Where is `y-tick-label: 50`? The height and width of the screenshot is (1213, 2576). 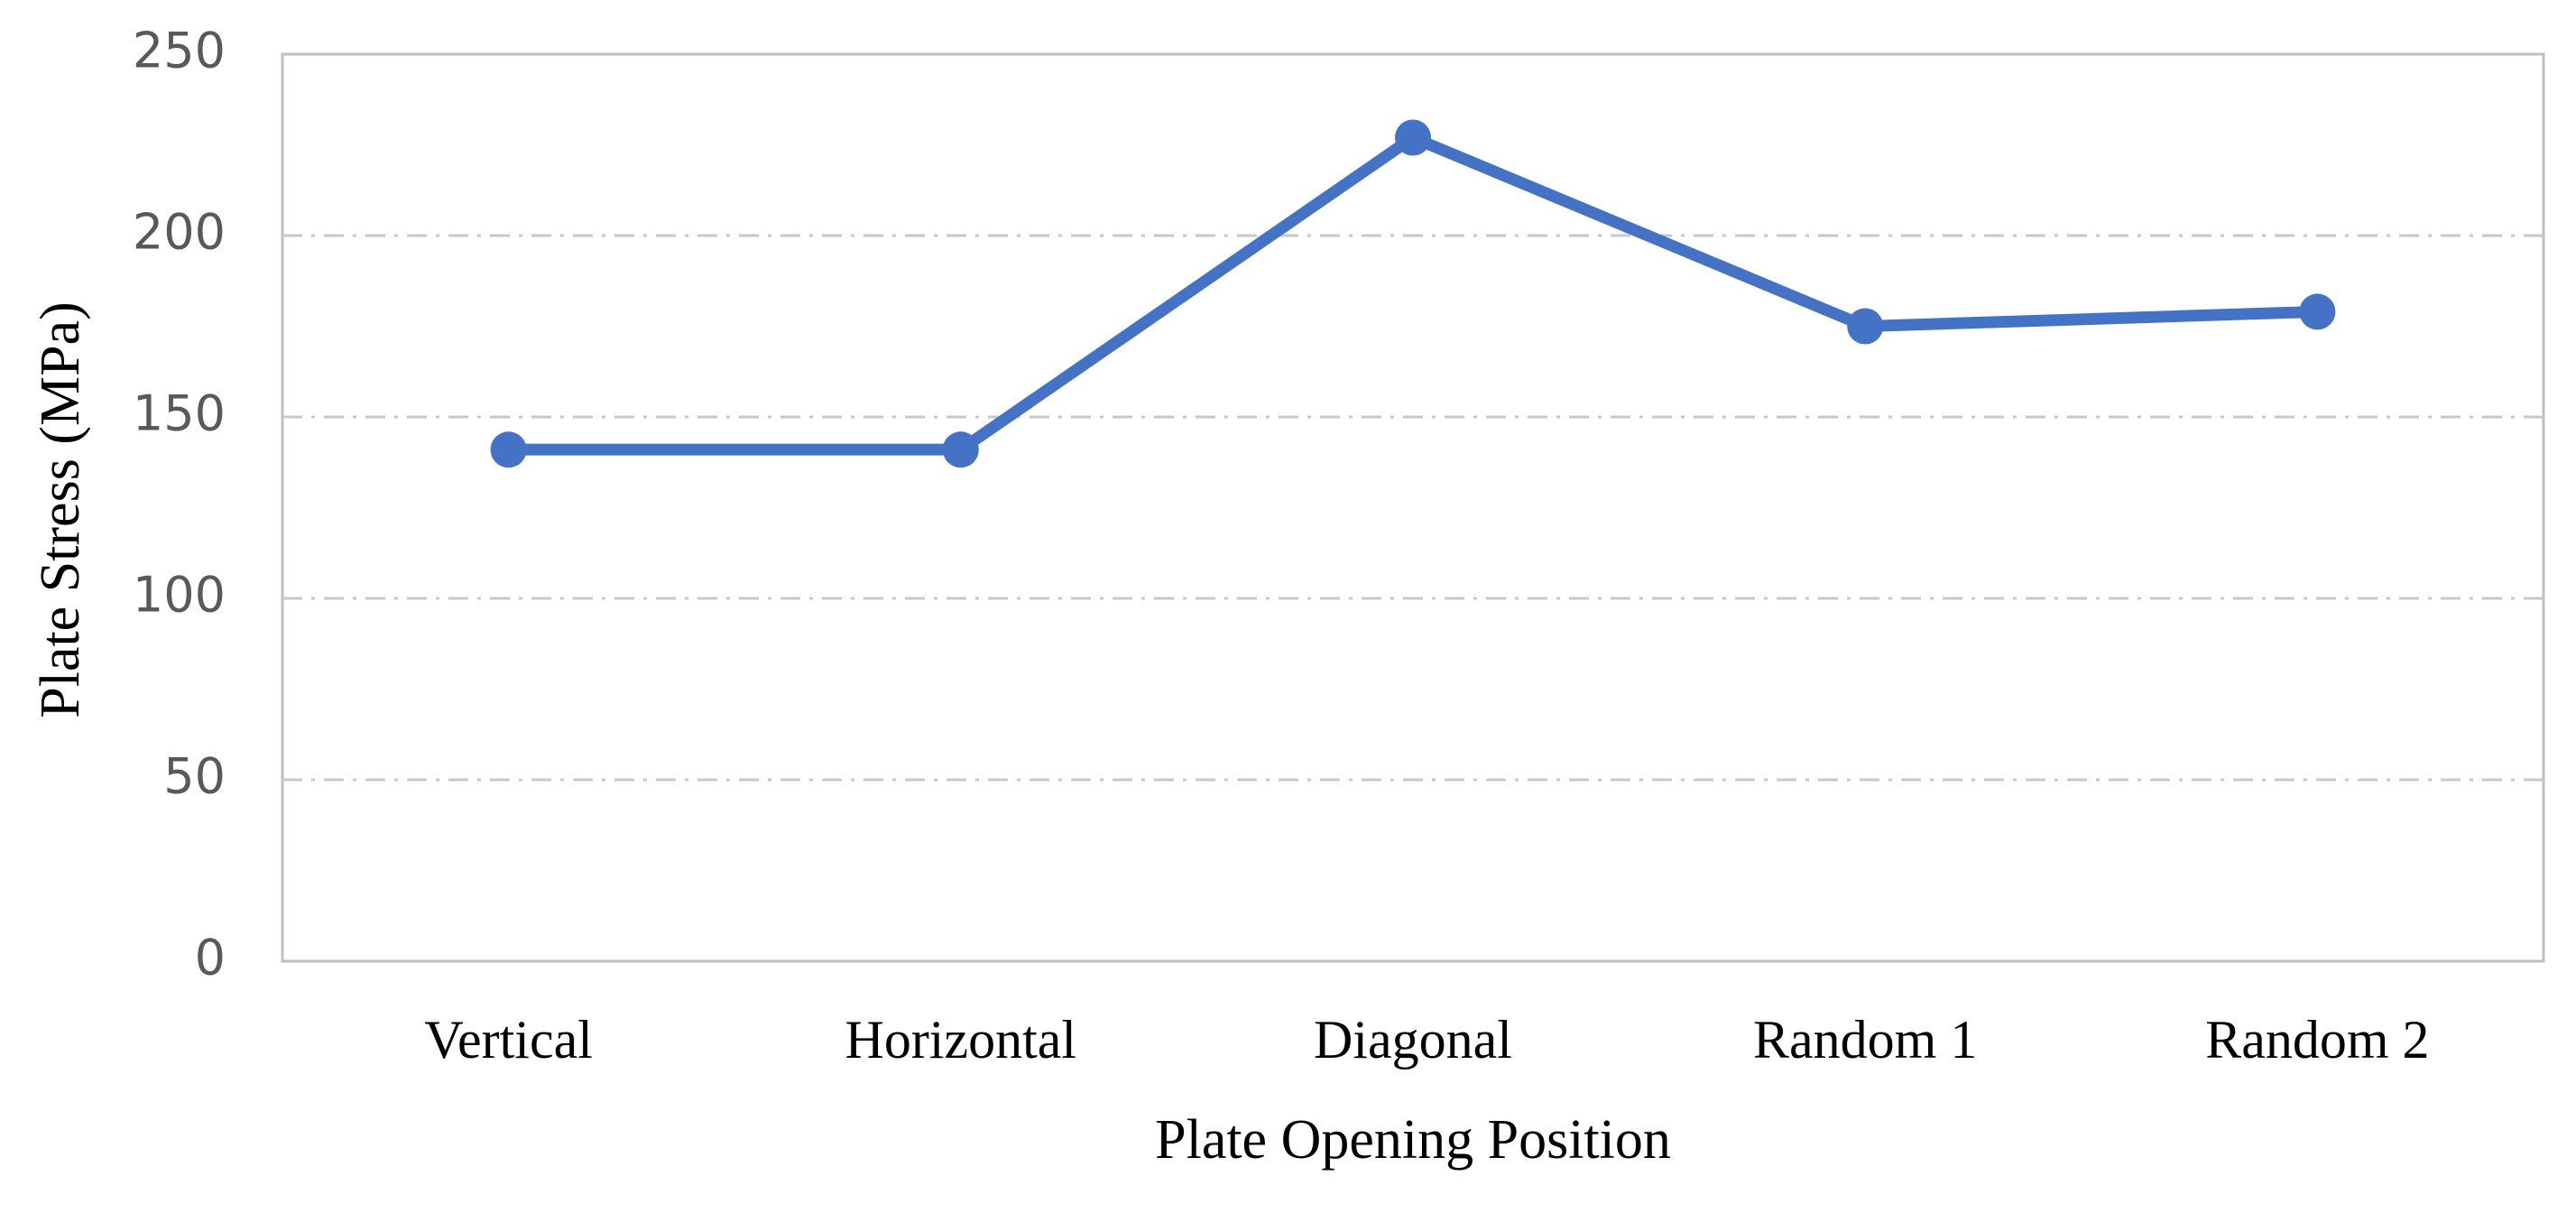 y-tick-label: 50 is located at coordinates (194, 776).